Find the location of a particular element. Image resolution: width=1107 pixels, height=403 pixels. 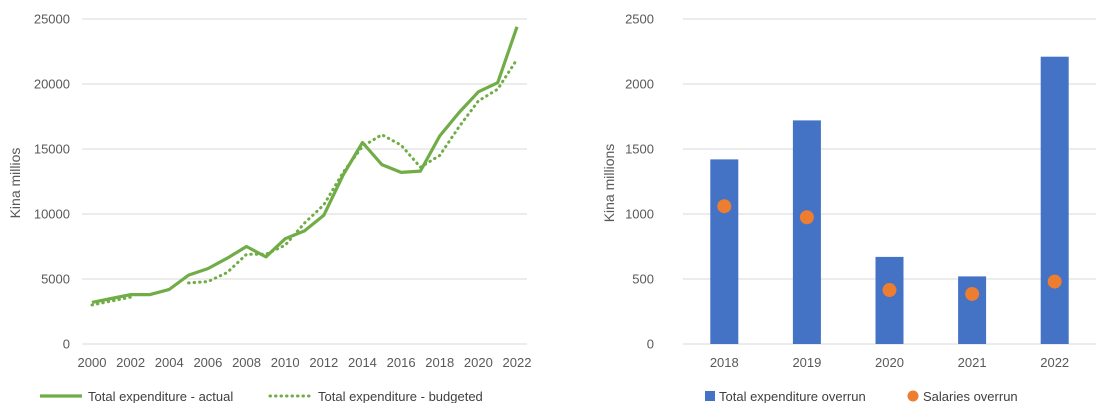

legend-swatch-salaries-overrun is located at coordinates (913, 396).